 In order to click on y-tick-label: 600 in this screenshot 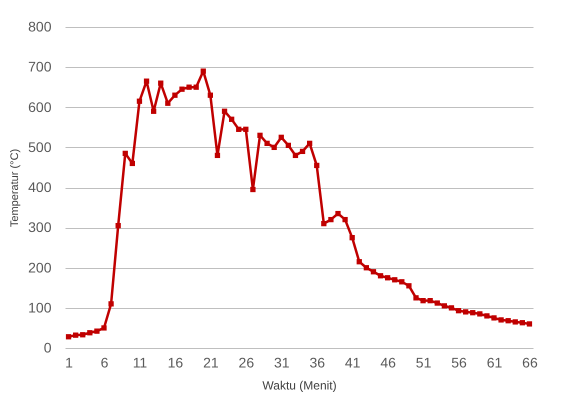, I will do `click(40, 106)`.